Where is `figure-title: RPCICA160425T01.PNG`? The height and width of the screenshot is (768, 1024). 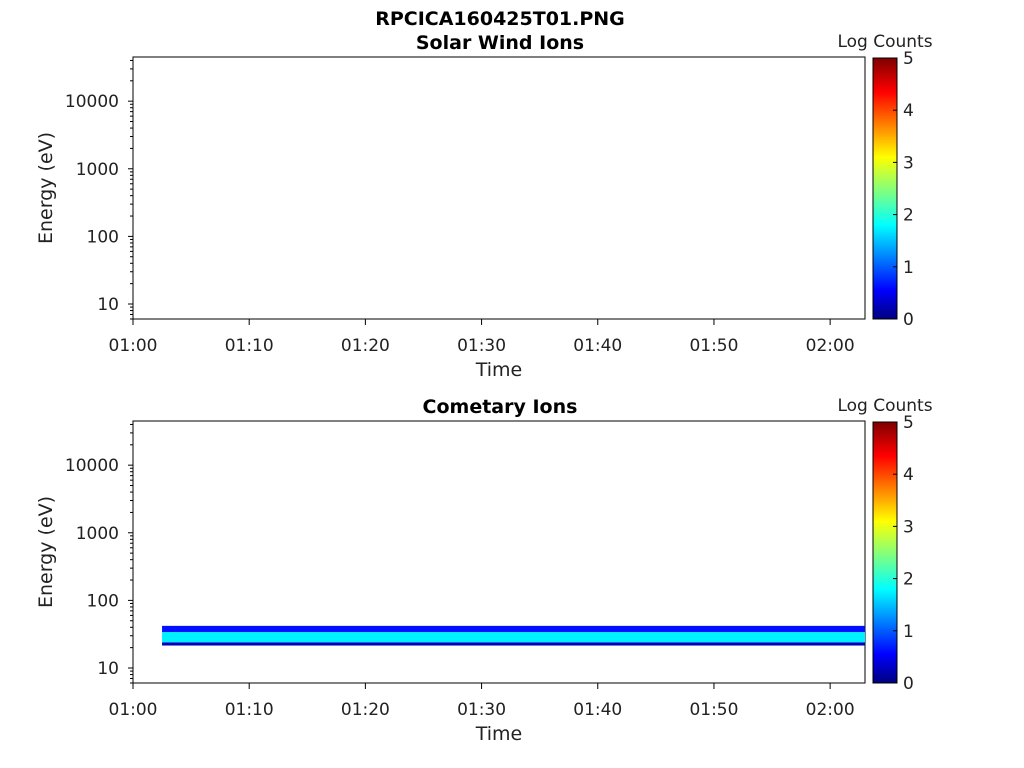
figure-title: RPCICA160425T01.PNG is located at coordinates (500, 19).